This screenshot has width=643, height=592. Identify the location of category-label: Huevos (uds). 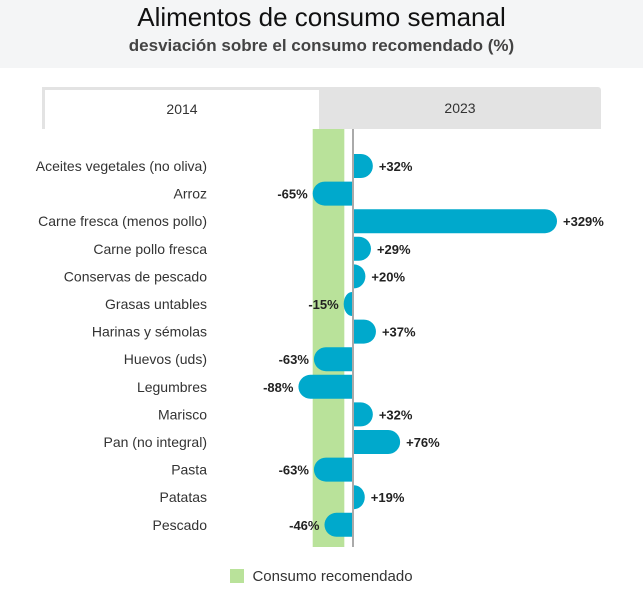
(165, 359).